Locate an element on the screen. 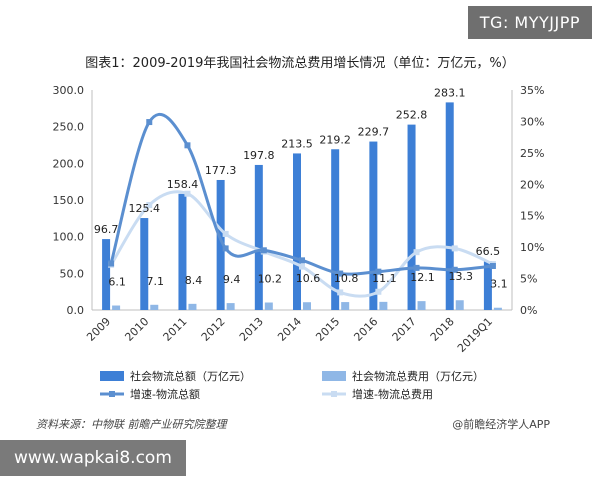 Image resolution: width=600 pixels, height=480 pixels. x-tick-label: 2014 is located at coordinates (289, 329).